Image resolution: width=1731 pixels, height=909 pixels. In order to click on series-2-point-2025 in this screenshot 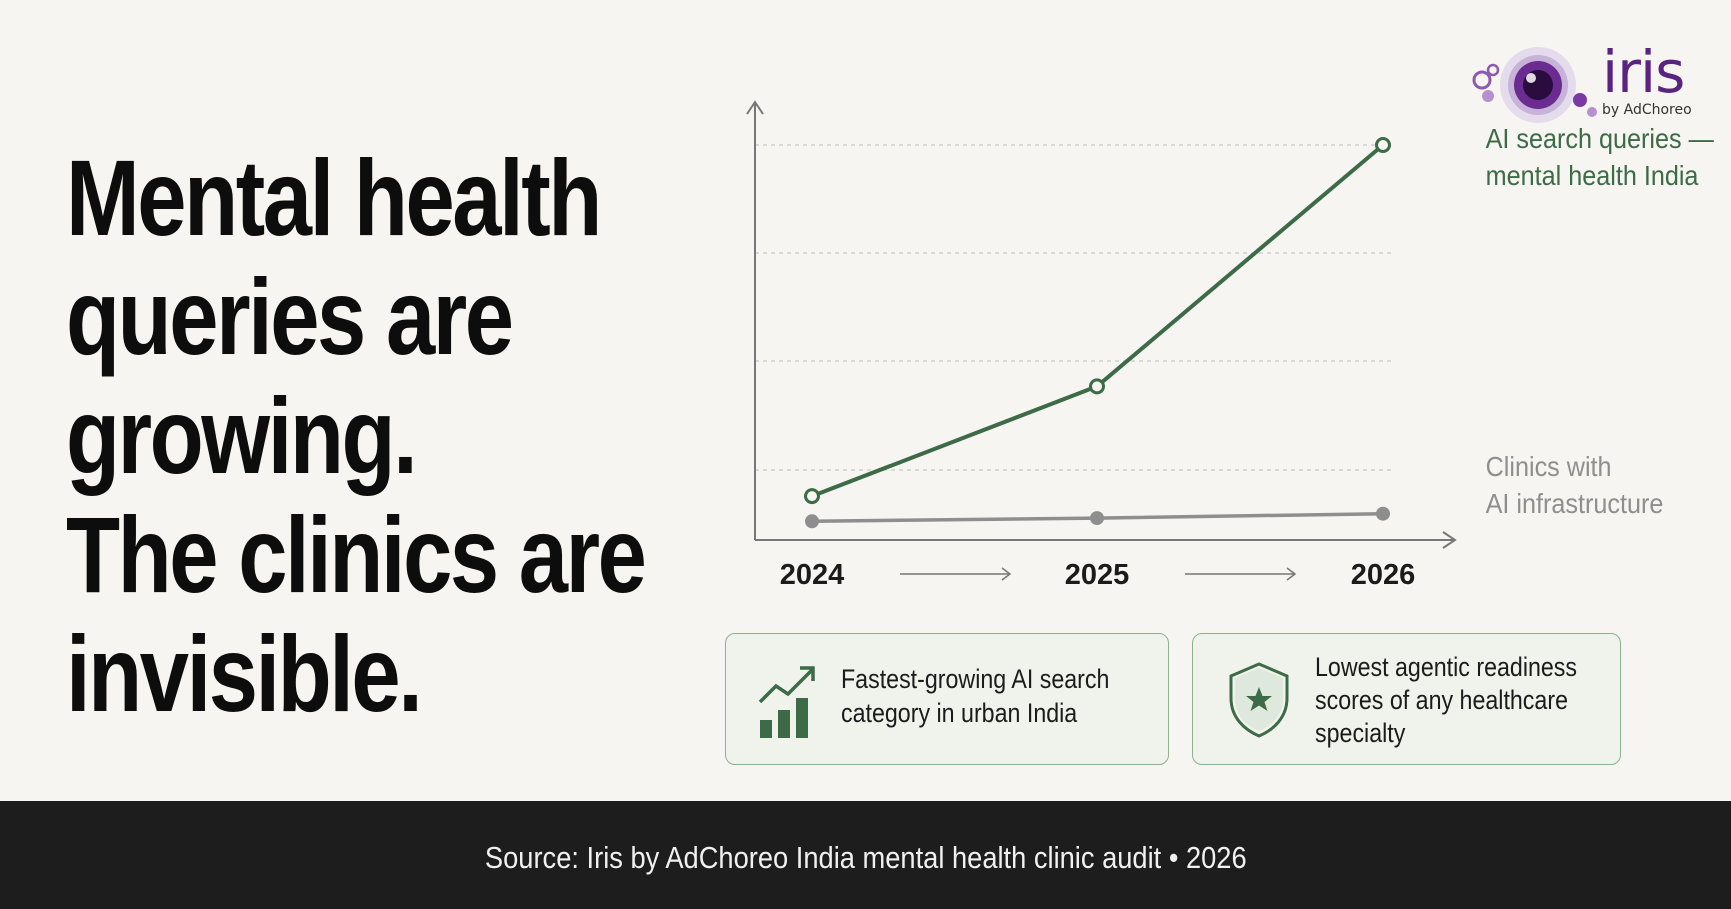, I will do `click(1097, 518)`.